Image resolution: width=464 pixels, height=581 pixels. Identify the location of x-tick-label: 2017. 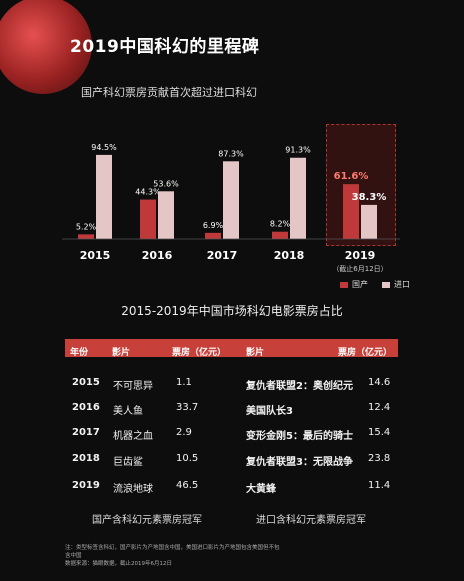
(222, 255).